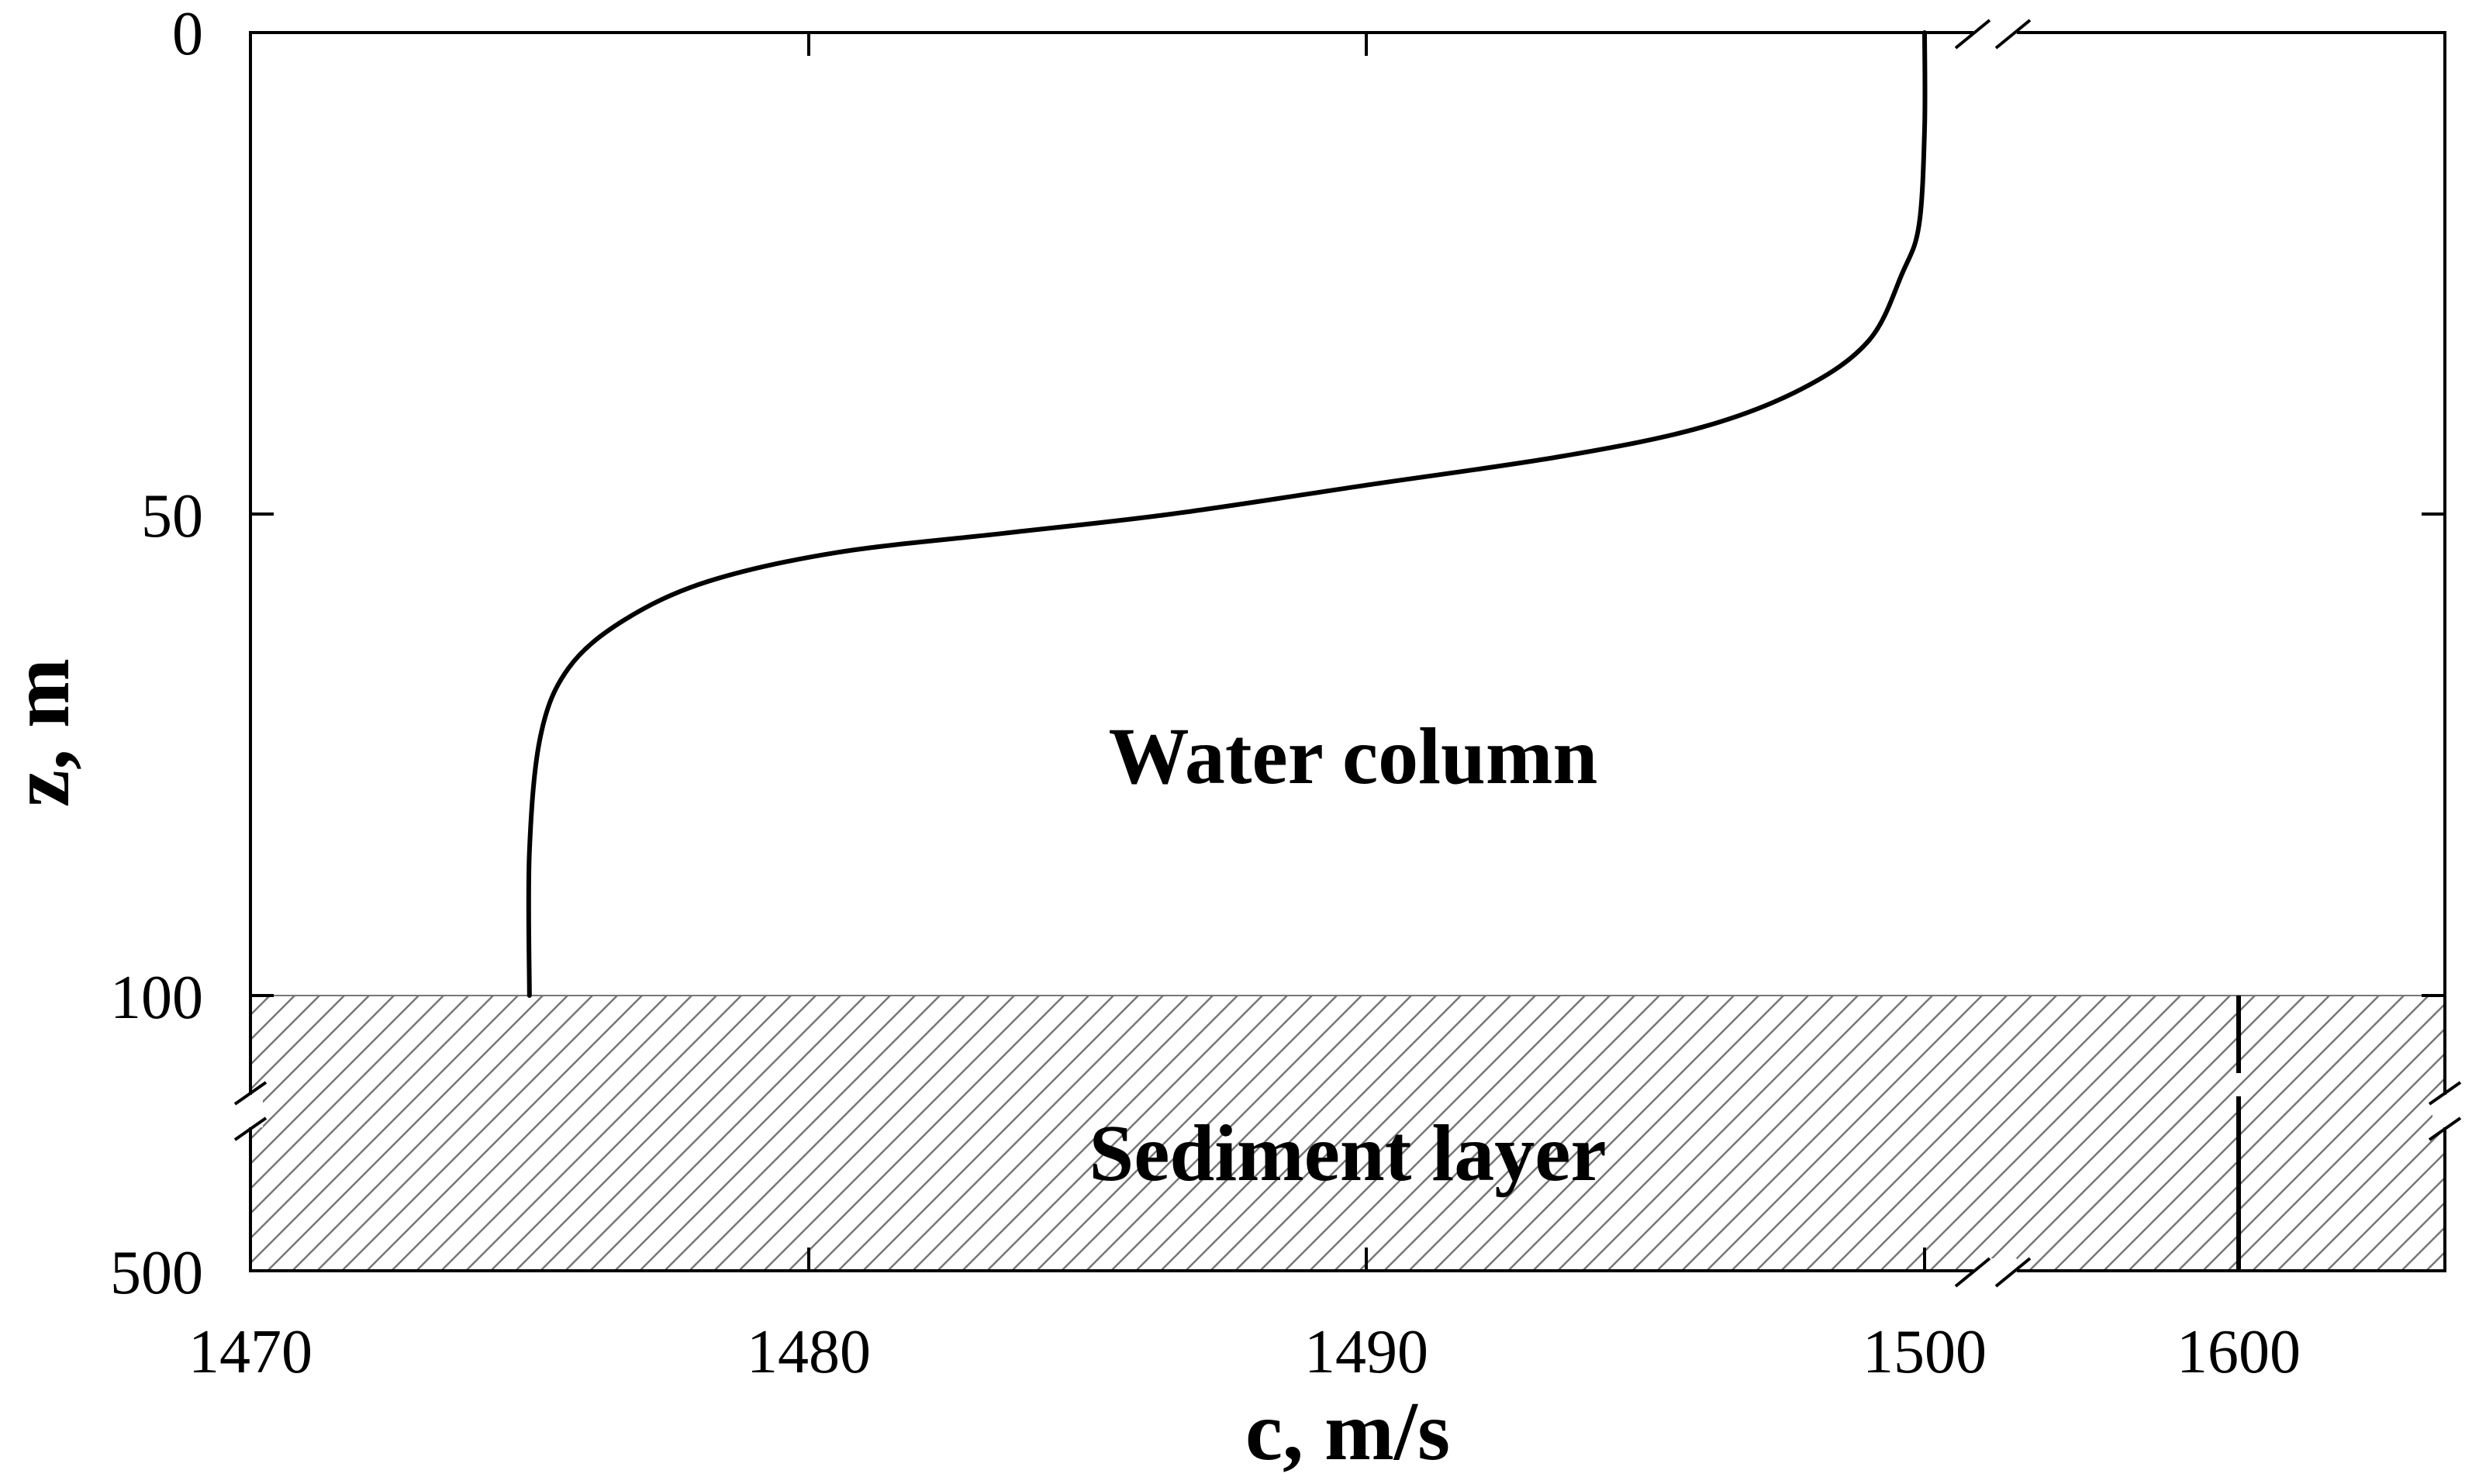  I want to click on water-column-label: Water column, so click(1353, 757).